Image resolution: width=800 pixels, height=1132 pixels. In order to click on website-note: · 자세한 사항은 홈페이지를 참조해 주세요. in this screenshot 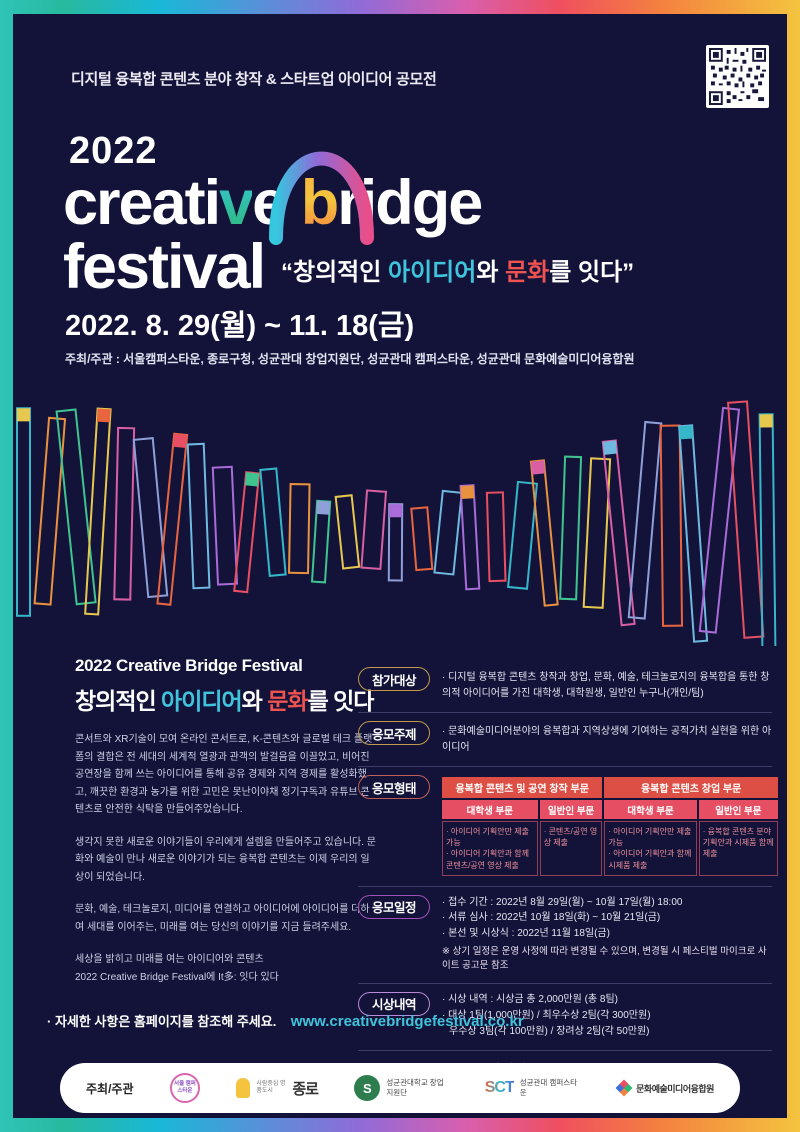, I will do `click(162, 1021)`.